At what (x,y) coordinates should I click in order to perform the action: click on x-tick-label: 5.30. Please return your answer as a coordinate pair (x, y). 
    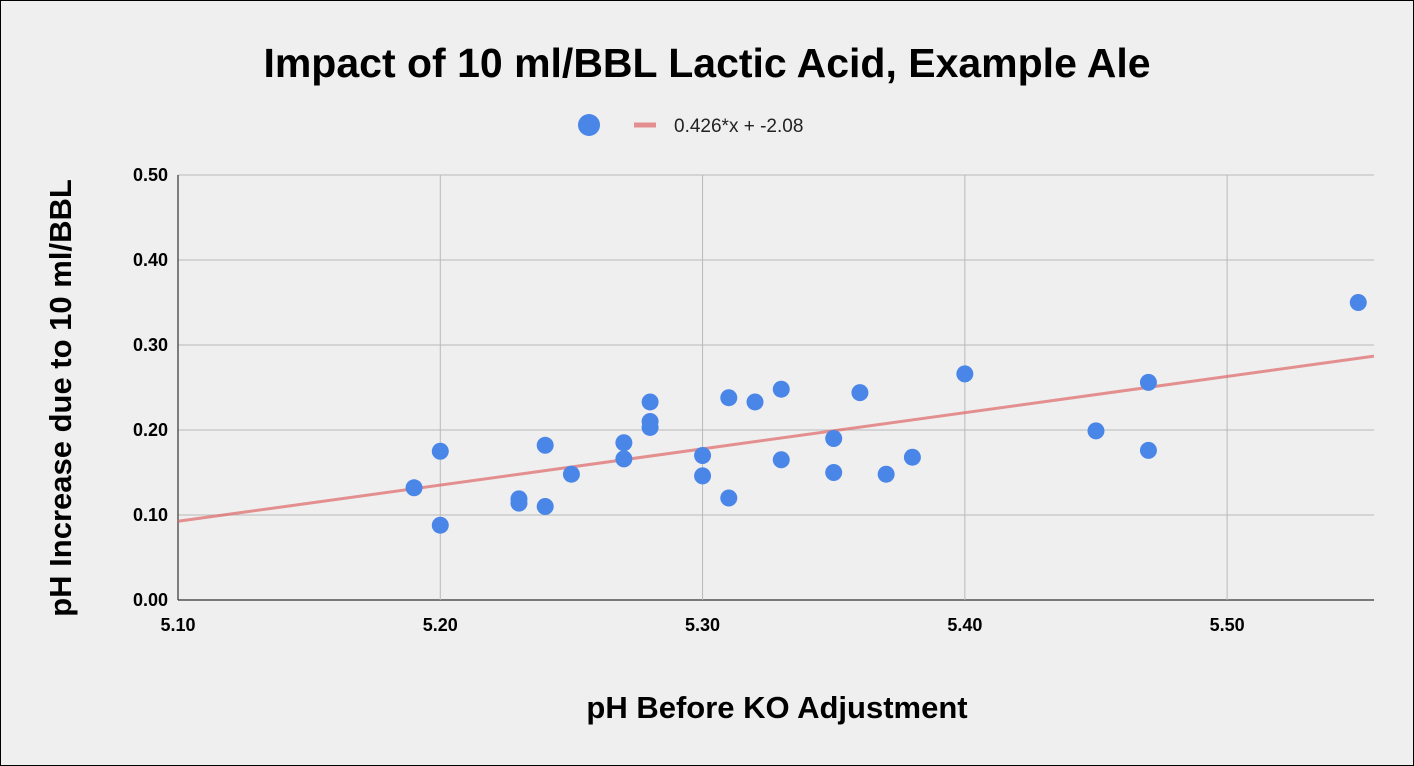
    Looking at the image, I should click on (702, 625).